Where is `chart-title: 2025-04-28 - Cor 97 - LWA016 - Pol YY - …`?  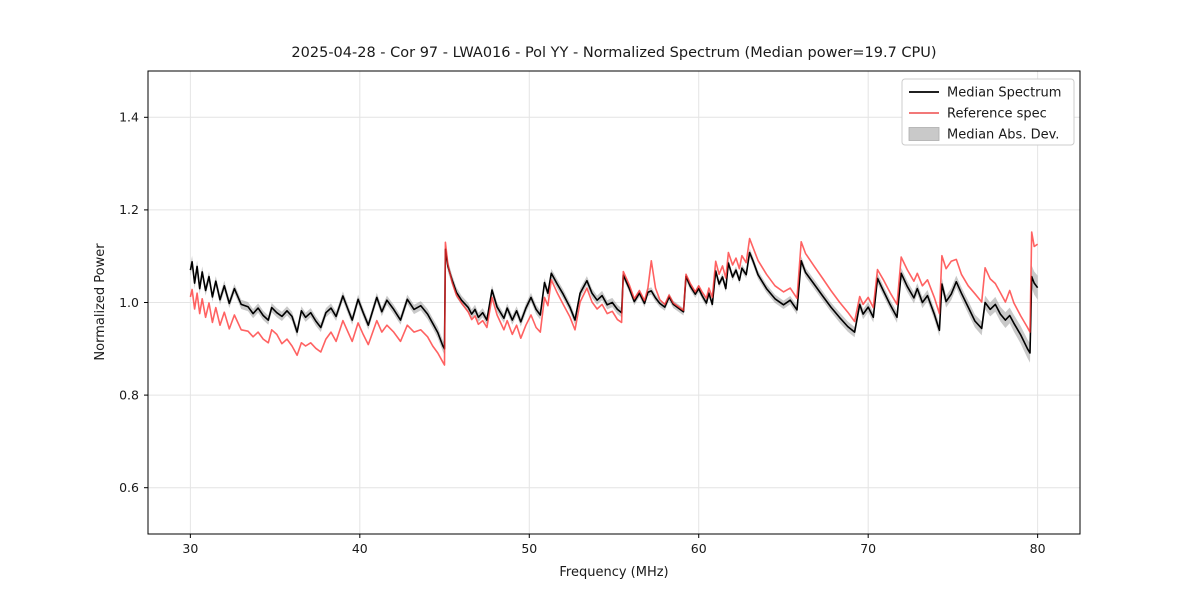 chart-title: 2025-04-28 - Cor 97 - LWA016 - Pol YY - … is located at coordinates (613, 53).